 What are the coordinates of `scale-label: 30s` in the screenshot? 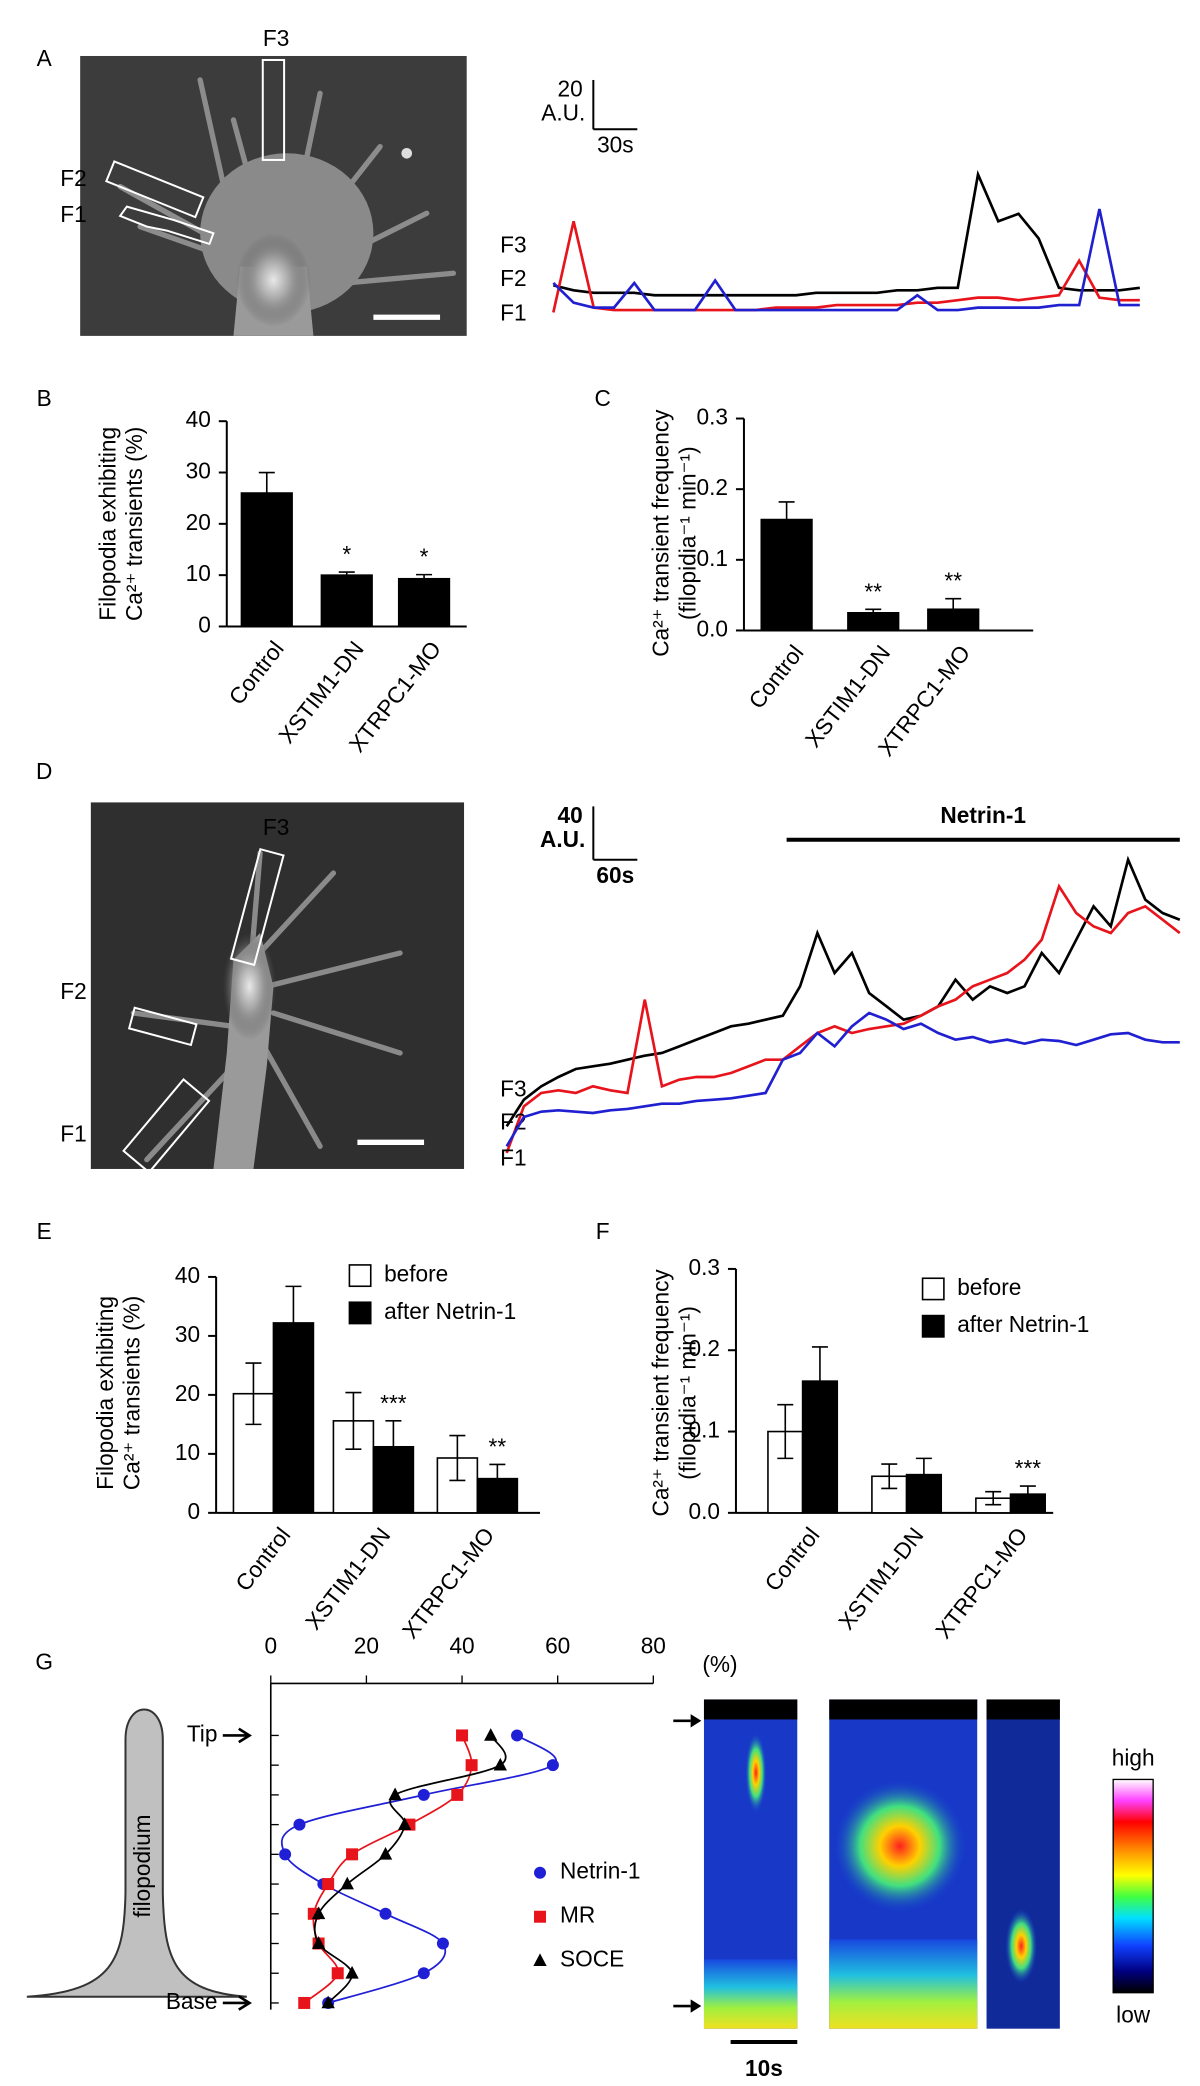 It's located at (615, 145).